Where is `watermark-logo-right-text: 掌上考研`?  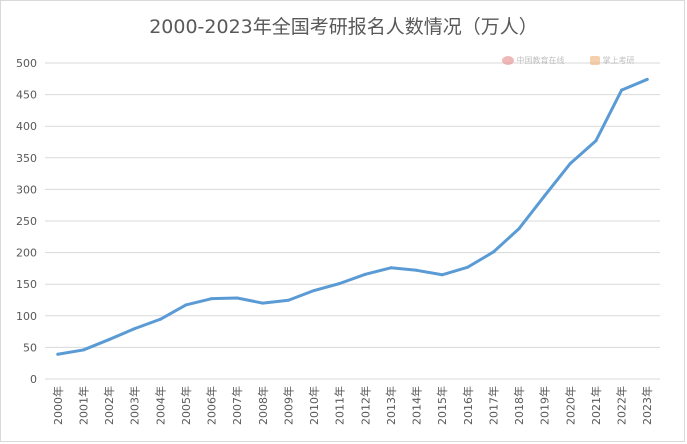
watermark-logo-right-text: 掌上考研 is located at coordinates (618, 60).